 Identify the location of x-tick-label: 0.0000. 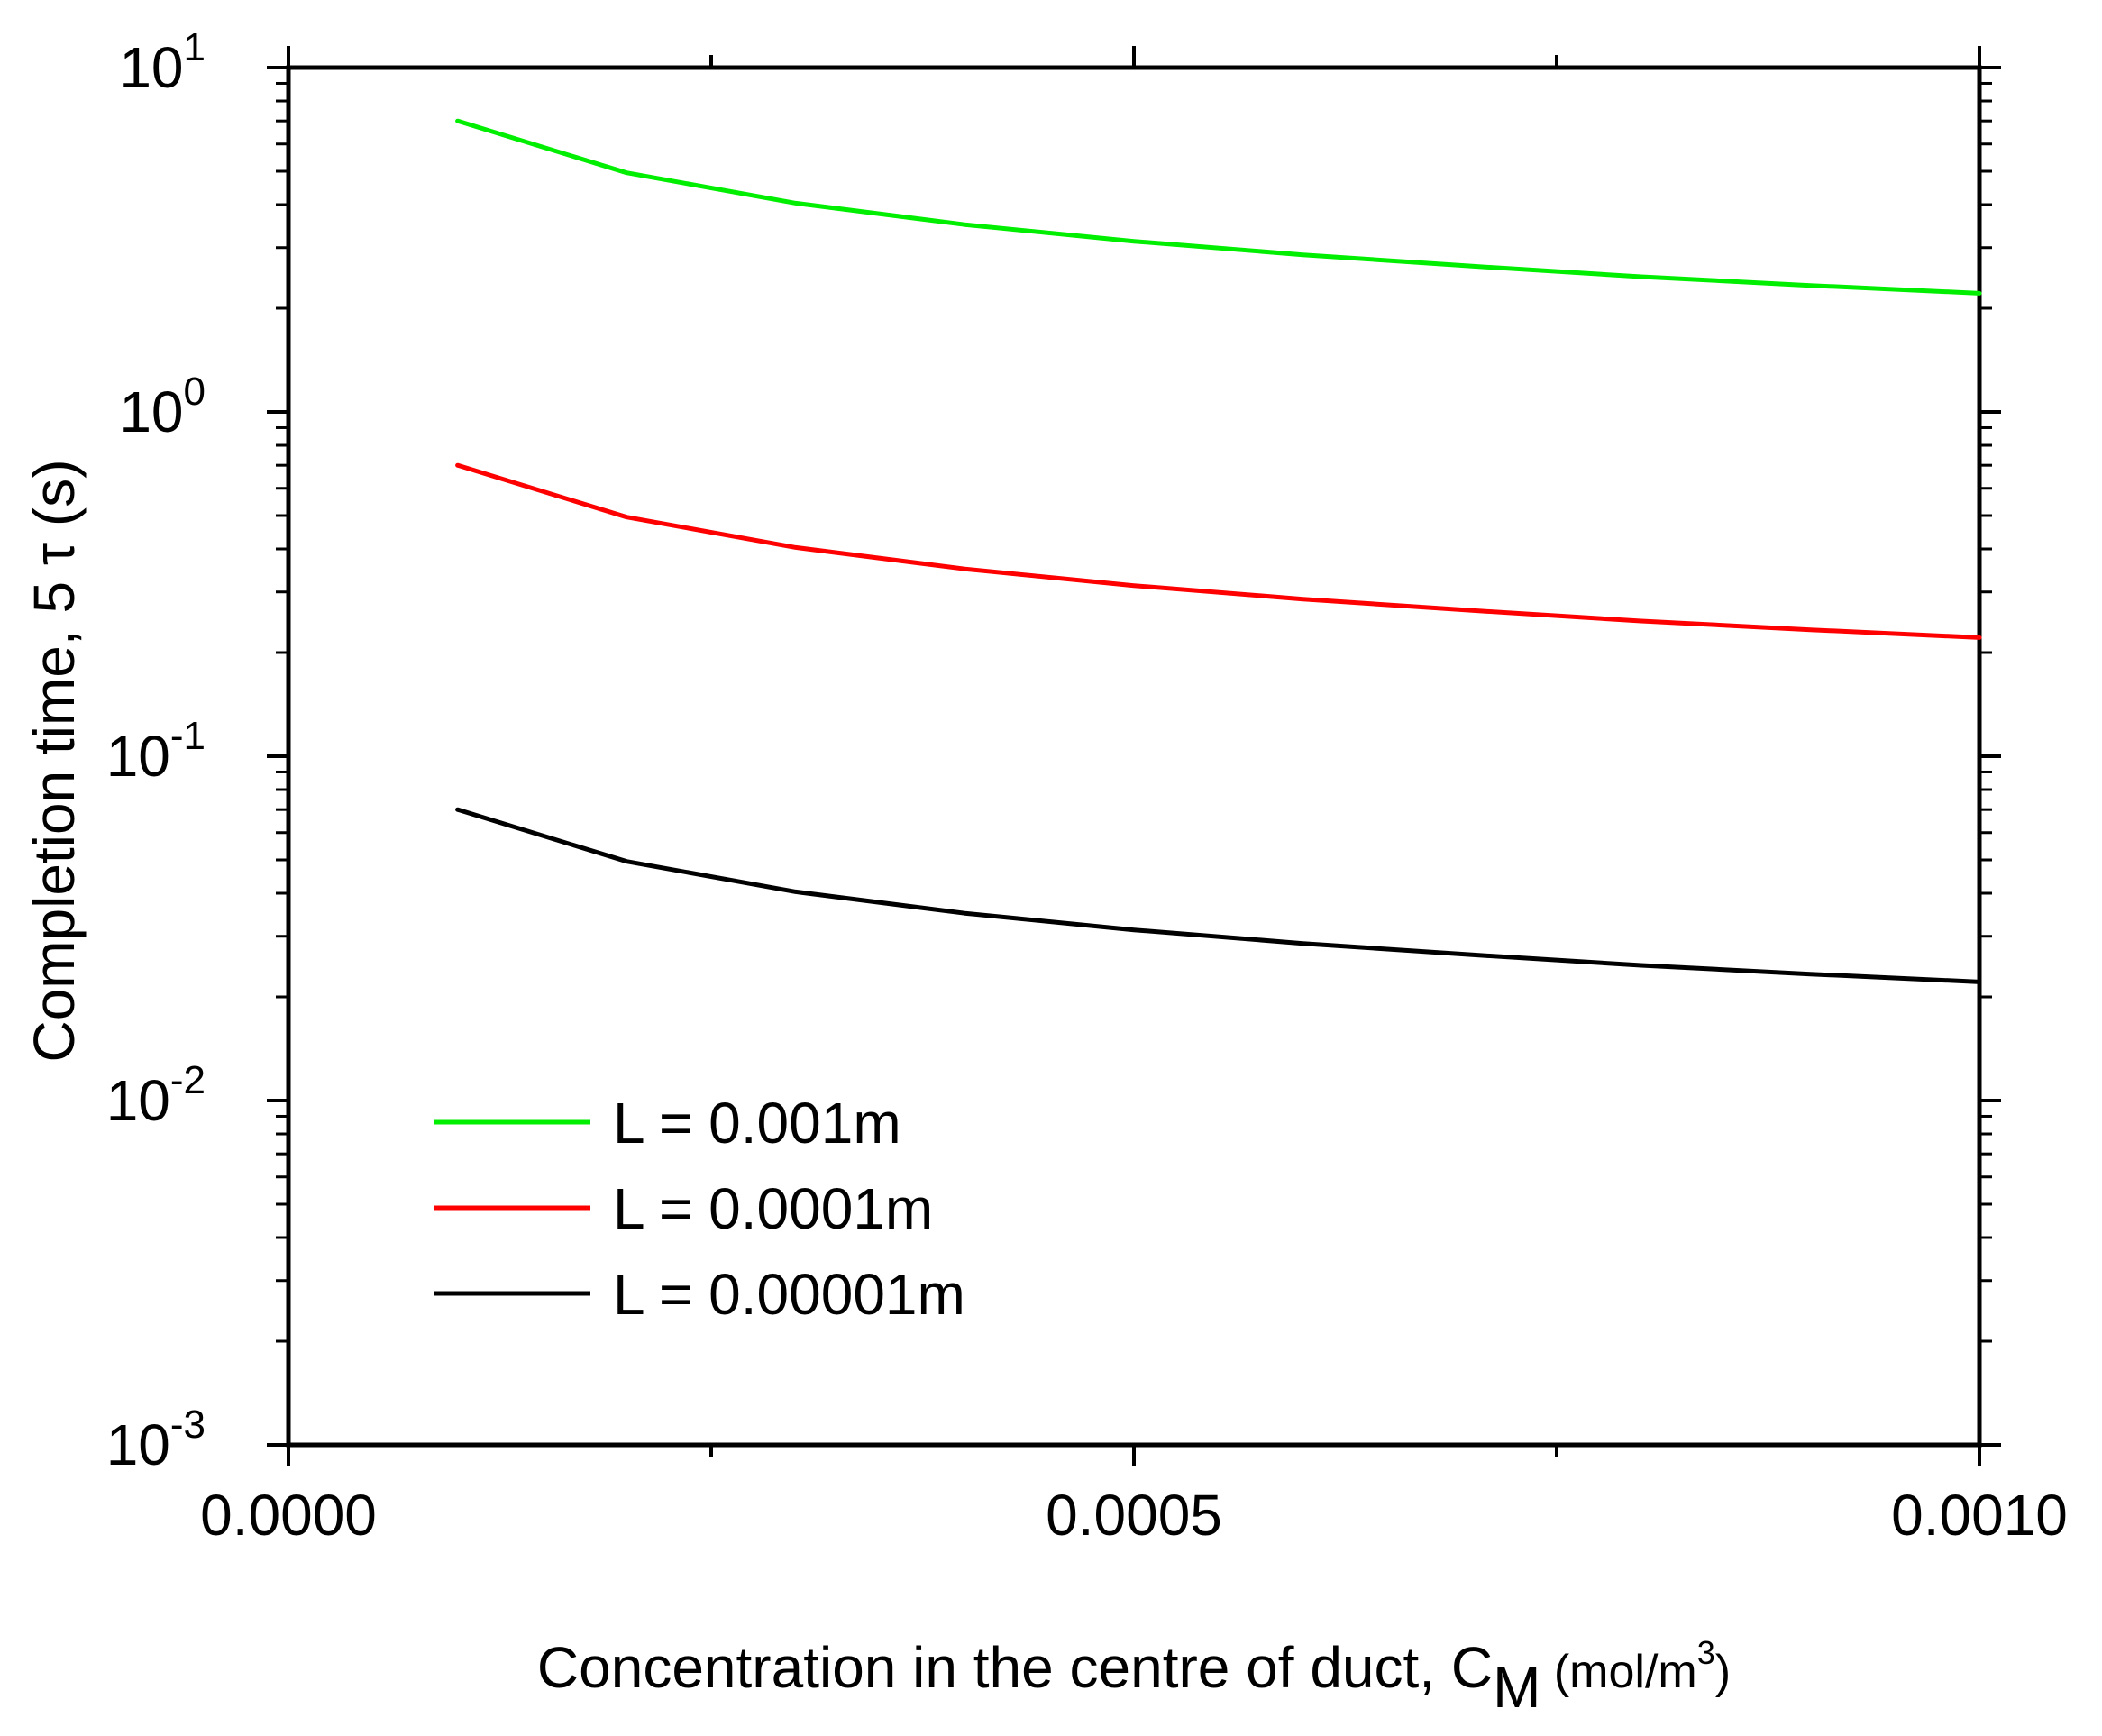
(288, 1515).